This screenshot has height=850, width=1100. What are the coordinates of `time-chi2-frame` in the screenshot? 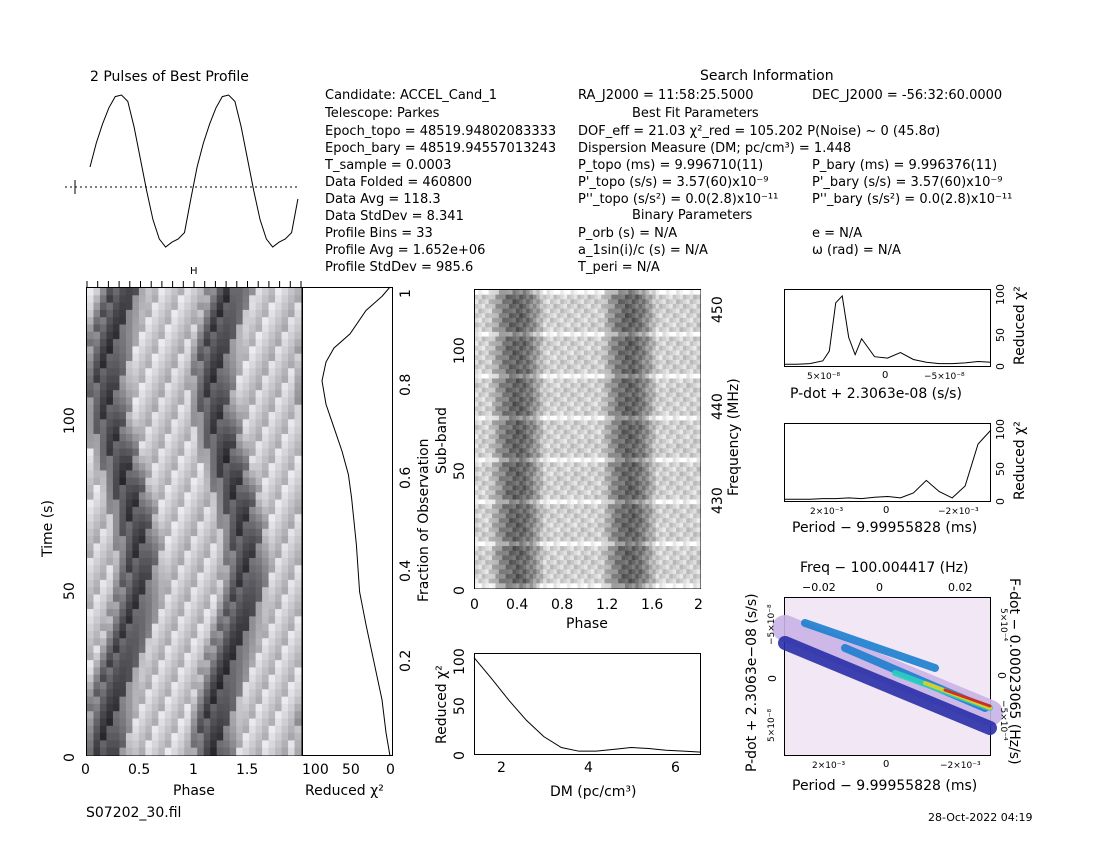 It's located at (347, 521).